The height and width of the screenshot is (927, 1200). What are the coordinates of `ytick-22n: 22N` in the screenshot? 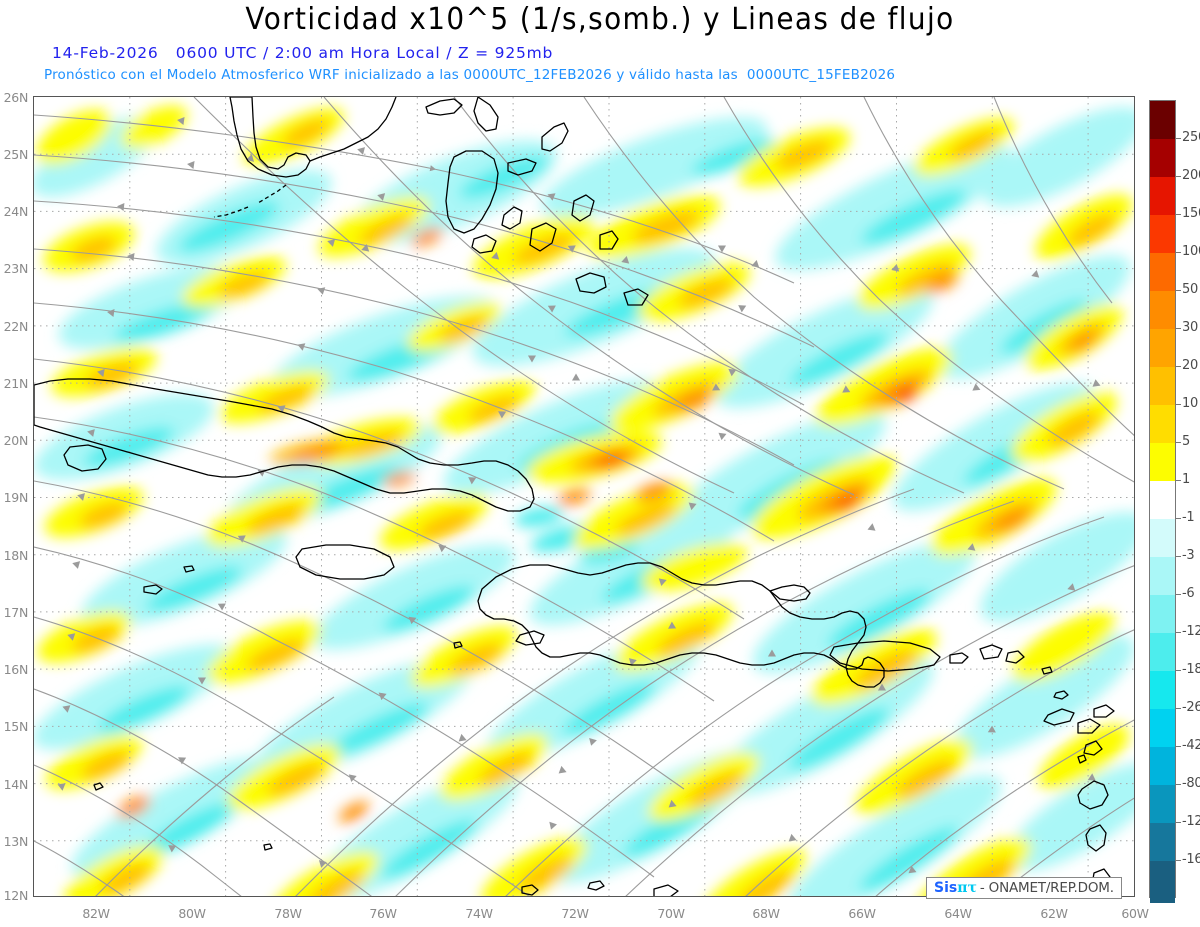 It's located at (16, 326).